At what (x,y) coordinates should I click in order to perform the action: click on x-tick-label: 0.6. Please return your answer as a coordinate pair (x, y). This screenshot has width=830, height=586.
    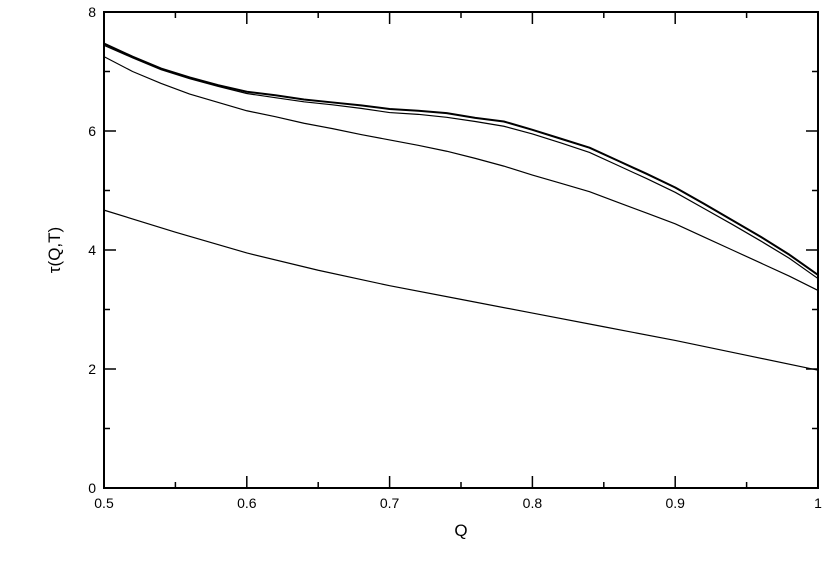
    Looking at the image, I should click on (247, 503).